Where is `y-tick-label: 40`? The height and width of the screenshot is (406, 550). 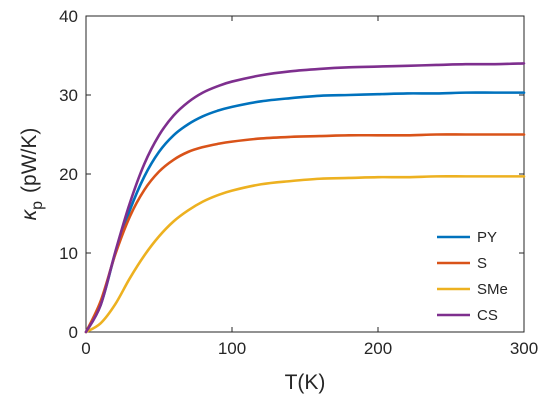 y-tick-label: 40 is located at coordinates (68, 16).